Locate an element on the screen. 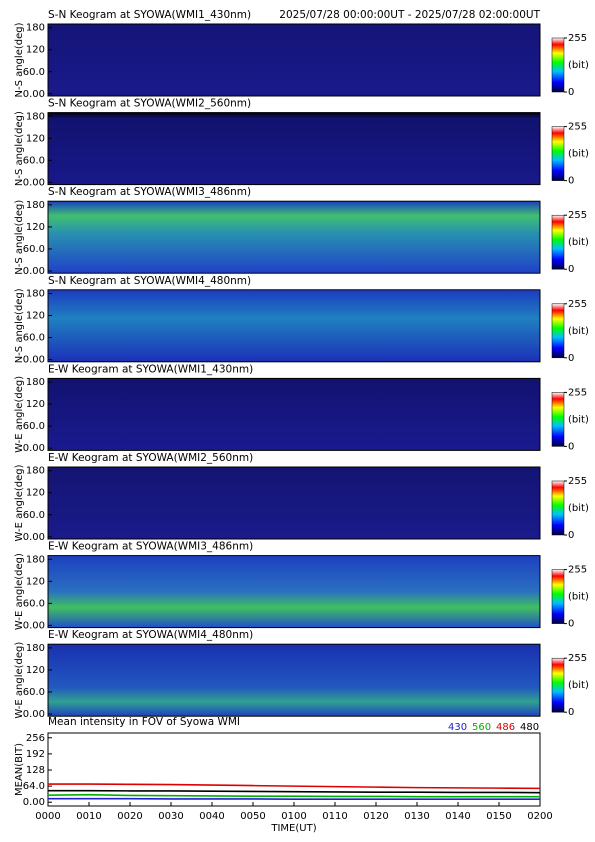 The width and height of the screenshot is (595, 842). chart-title: Mean intensity in FOV of Syowa WMI is located at coordinates (144, 722).